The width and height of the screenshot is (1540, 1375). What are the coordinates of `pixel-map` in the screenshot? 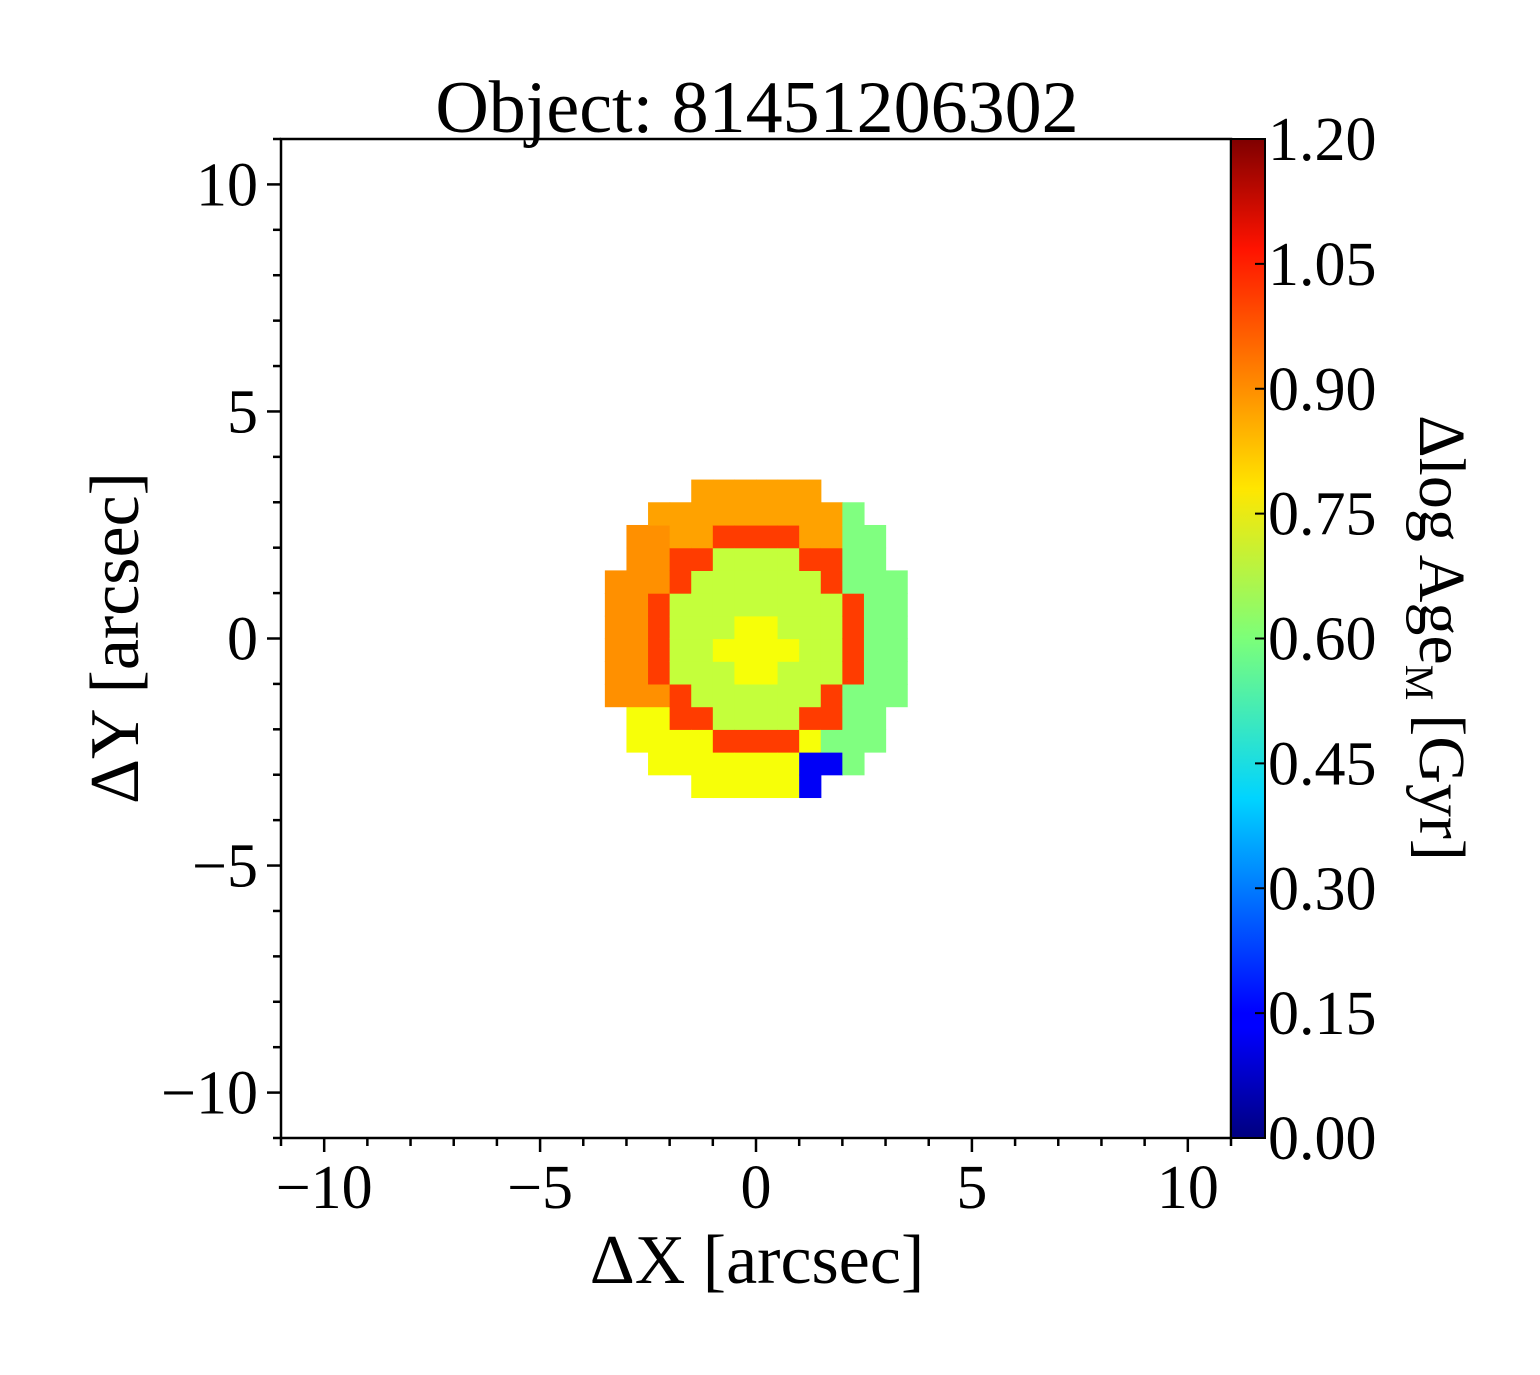 It's located at (756, 639).